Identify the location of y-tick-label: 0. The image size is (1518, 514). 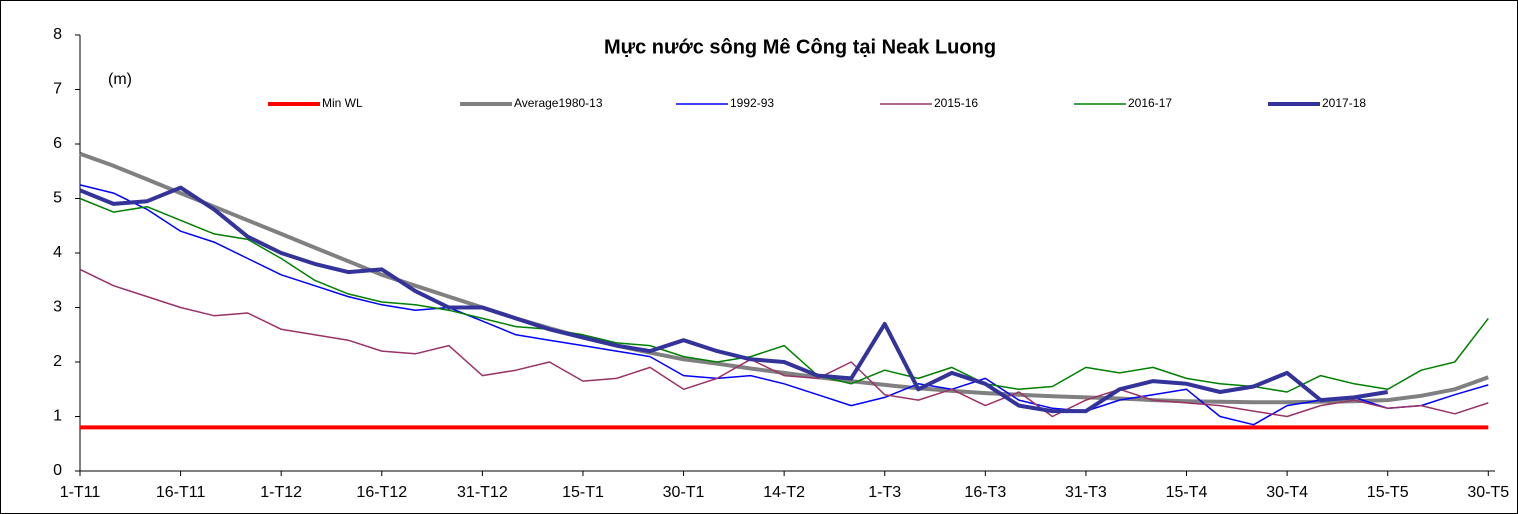
(57, 470).